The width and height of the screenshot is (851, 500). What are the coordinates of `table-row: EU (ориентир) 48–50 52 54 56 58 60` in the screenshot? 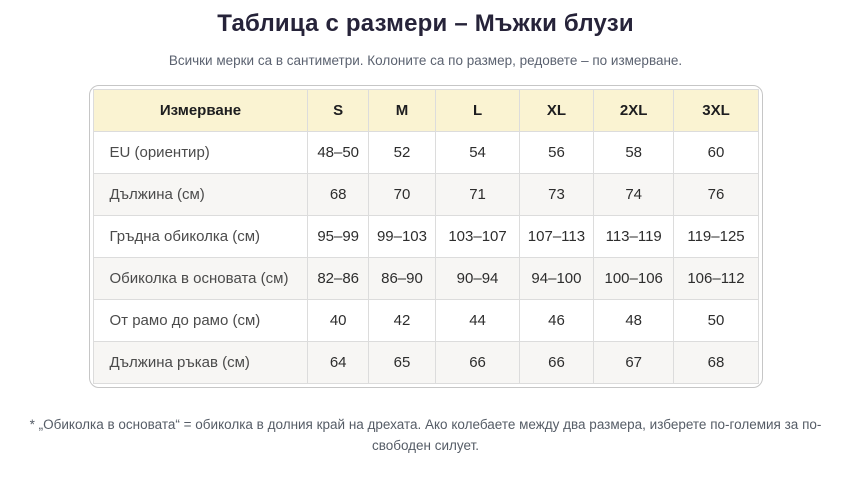 It's located at (425, 152).